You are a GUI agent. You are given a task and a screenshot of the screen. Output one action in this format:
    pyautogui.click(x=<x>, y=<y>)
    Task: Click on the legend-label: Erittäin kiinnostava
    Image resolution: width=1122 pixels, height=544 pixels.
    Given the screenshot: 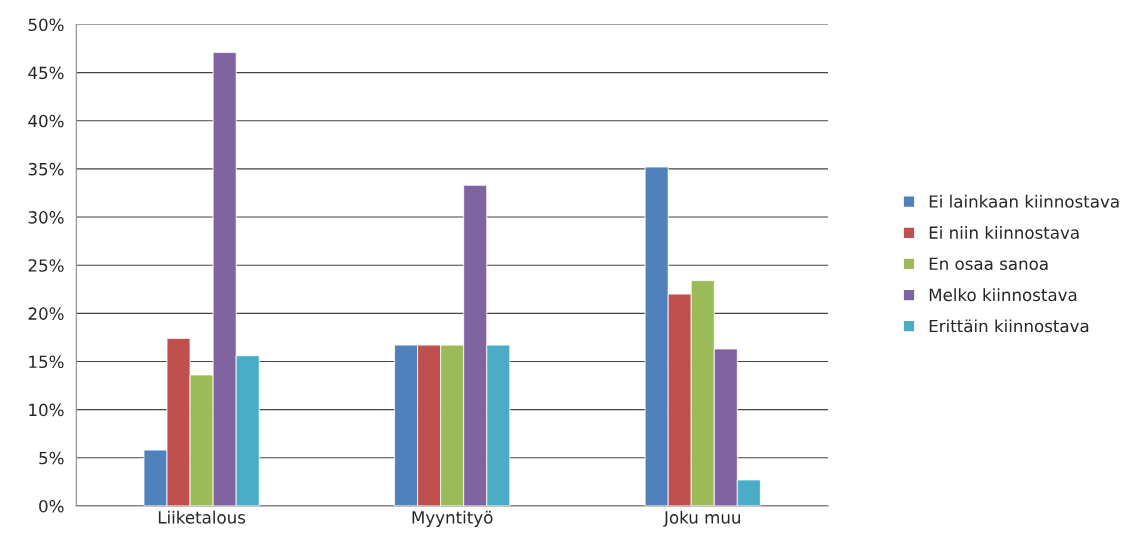 What is the action you would take?
    pyautogui.click(x=1009, y=326)
    